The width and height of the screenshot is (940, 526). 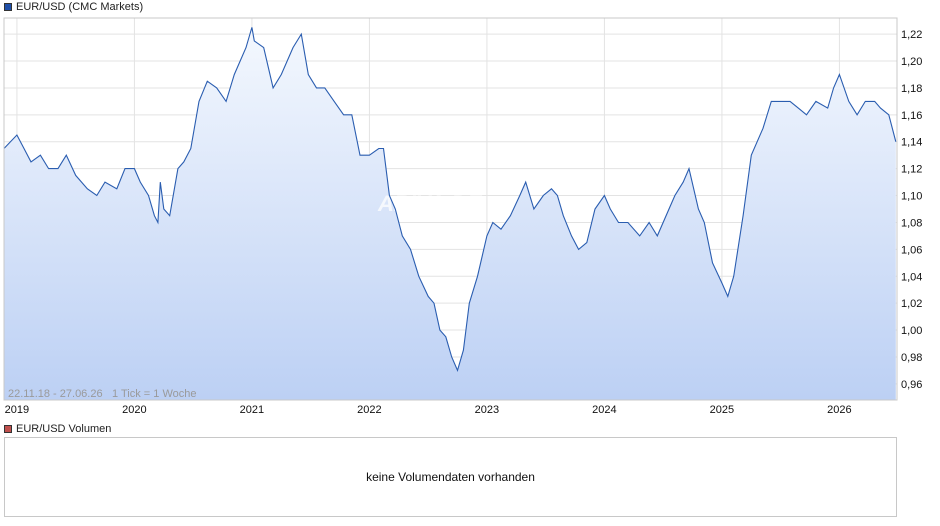 What do you see at coordinates (80, 6) in the screenshot?
I see `main-legend-label: EUR/USD (CMC Markets)` at bounding box center [80, 6].